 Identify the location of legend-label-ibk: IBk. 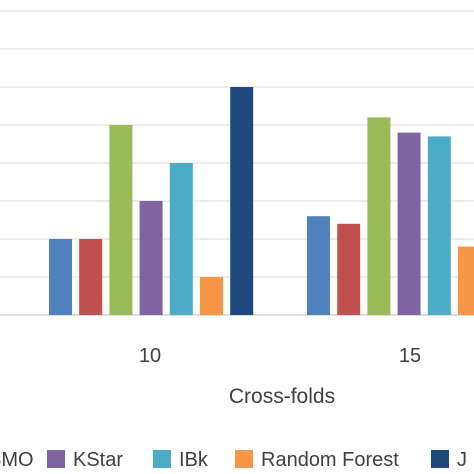
(194, 460).